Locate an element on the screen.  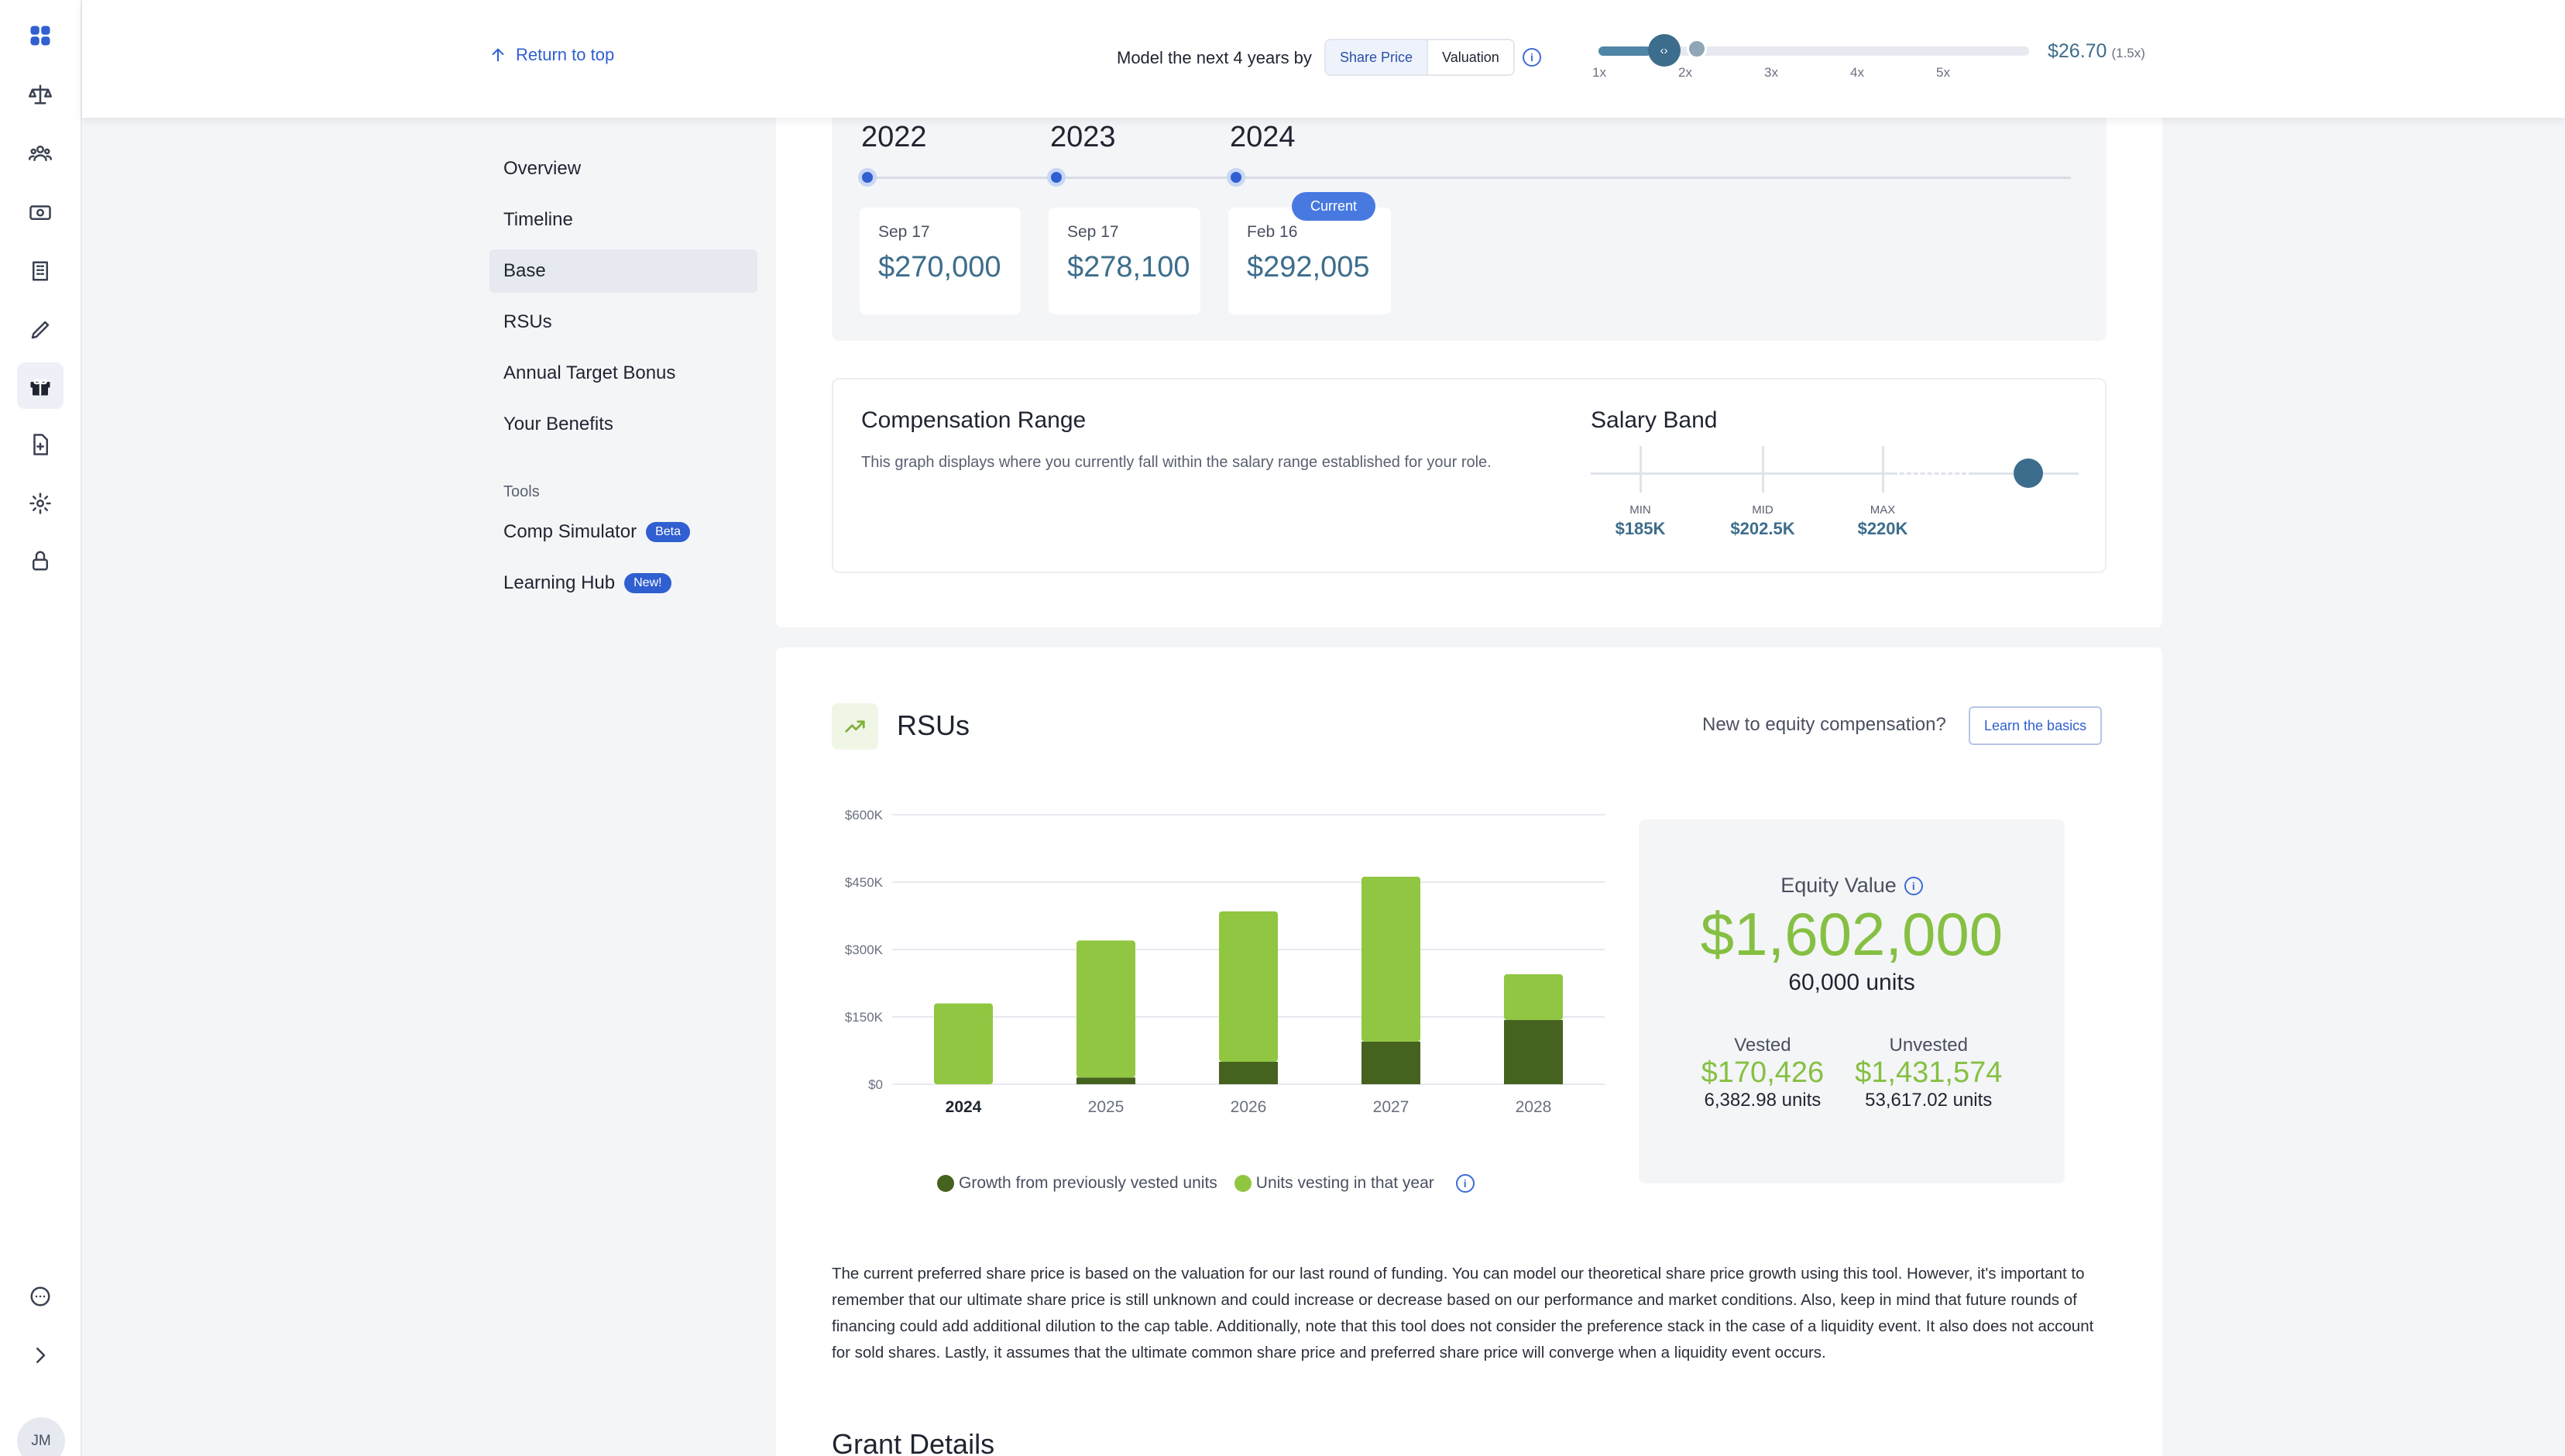
band-label-min: MIN is located at coordinates (1640, 510).